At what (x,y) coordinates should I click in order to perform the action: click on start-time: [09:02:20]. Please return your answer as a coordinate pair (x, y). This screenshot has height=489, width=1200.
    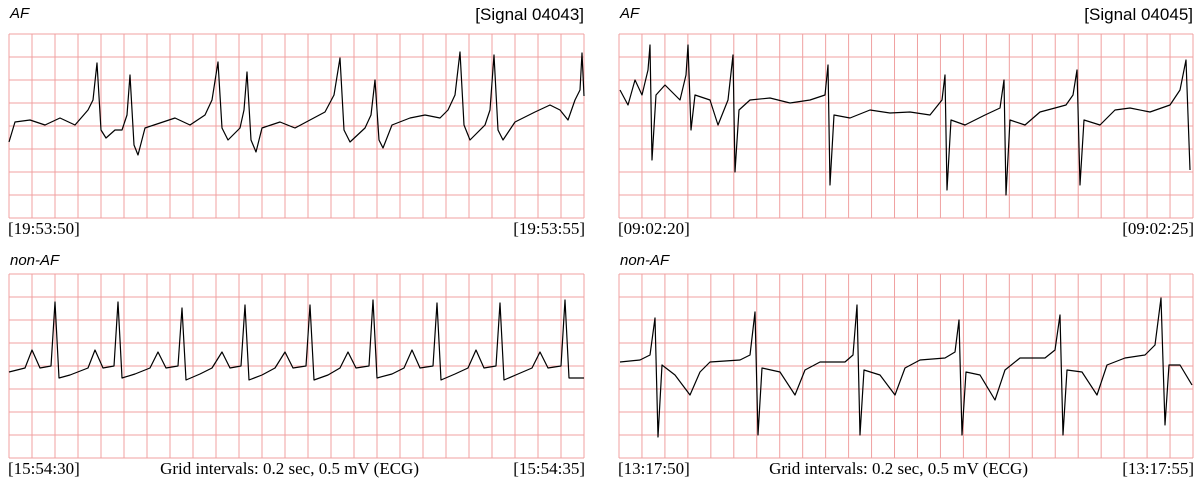
    Looking at the image, I should click on (654, 228).